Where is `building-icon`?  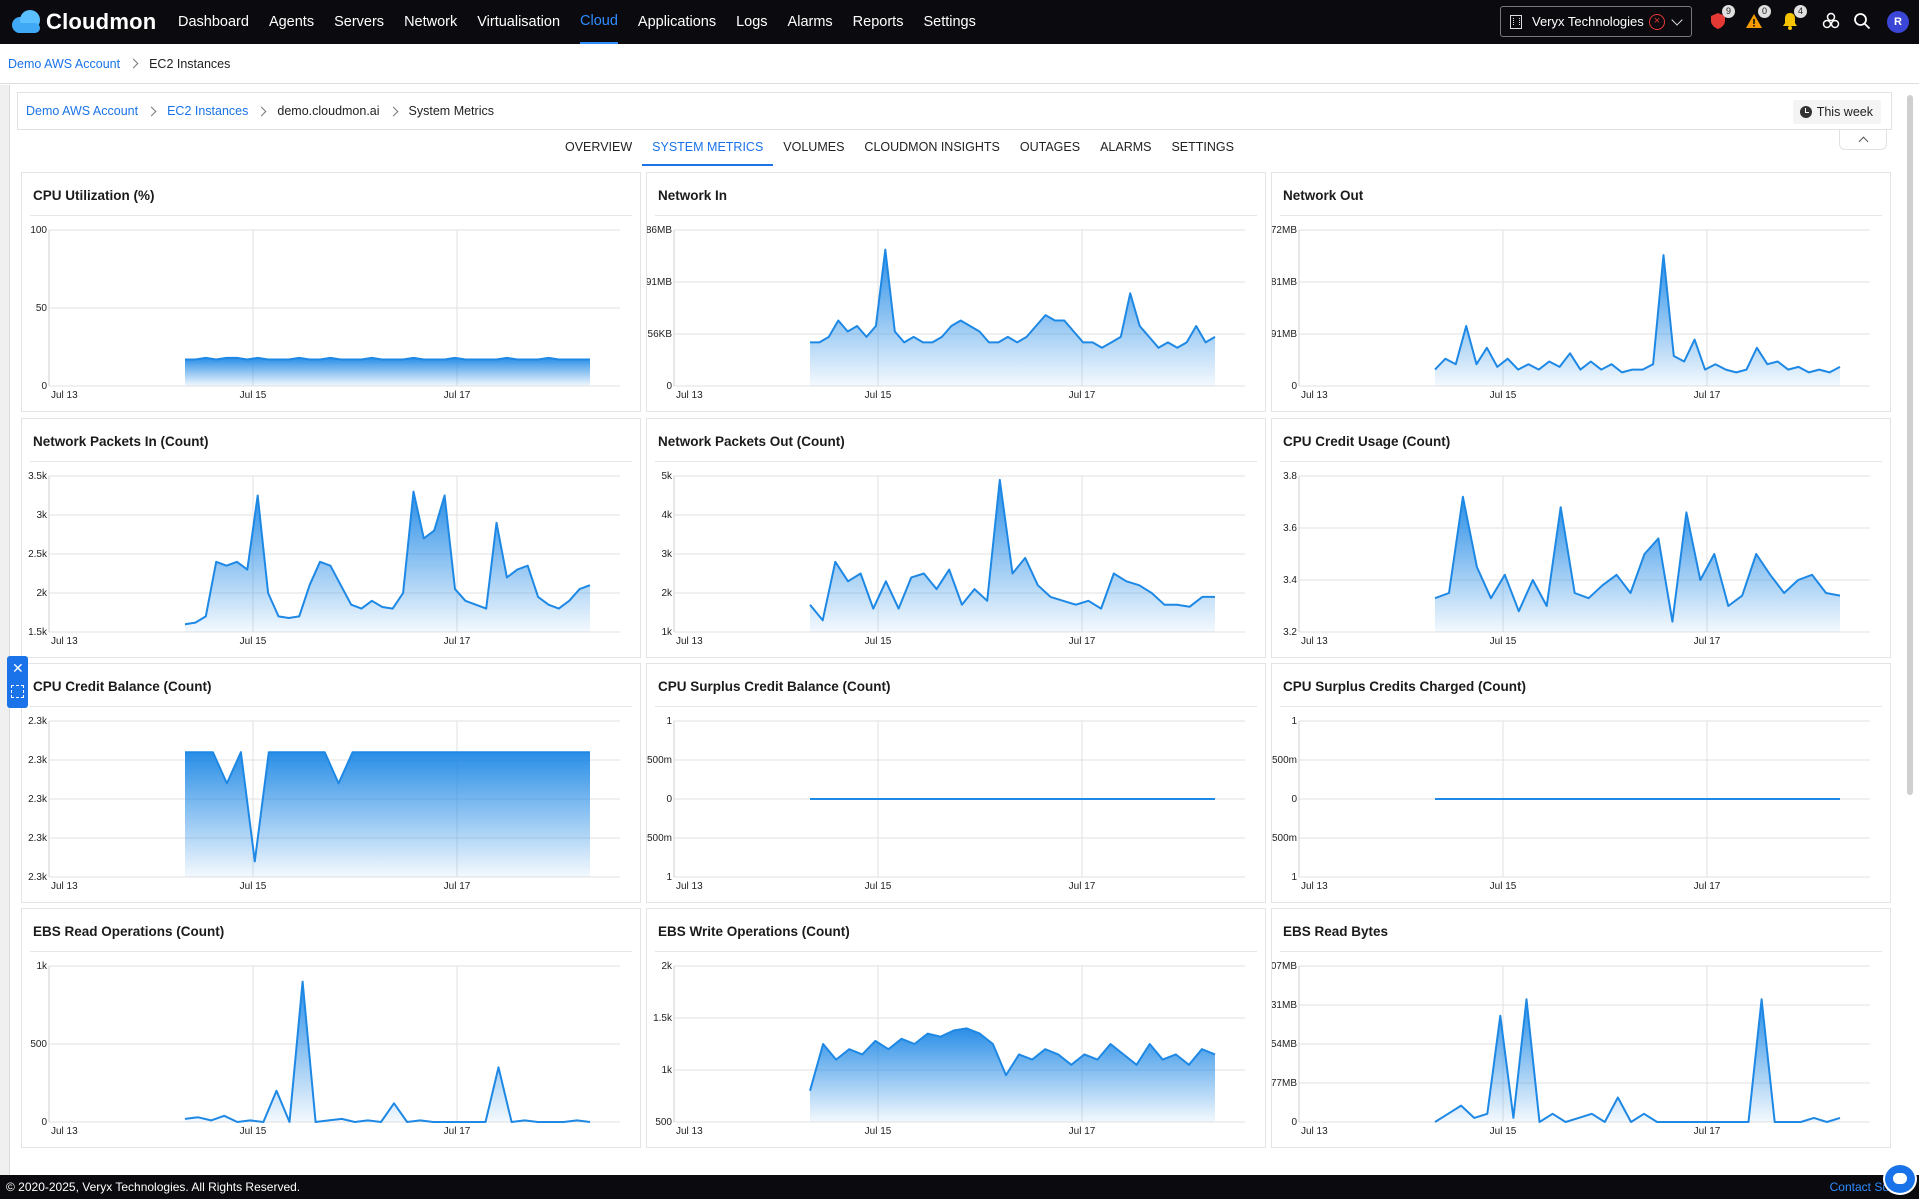
building-icon is located at coordinates (1516, 21).